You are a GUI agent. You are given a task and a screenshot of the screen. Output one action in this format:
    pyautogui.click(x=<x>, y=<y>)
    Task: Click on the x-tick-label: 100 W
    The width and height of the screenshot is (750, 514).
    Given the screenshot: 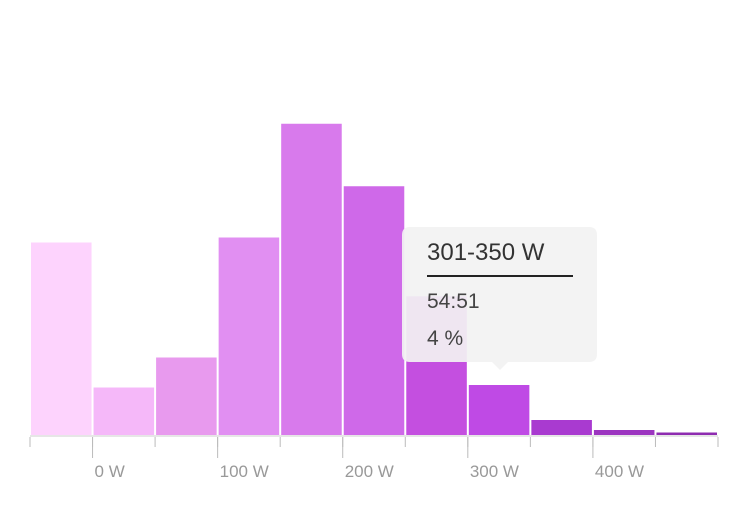 What is the action you would take?
    pyautogui.click(x=244, y=471)
    